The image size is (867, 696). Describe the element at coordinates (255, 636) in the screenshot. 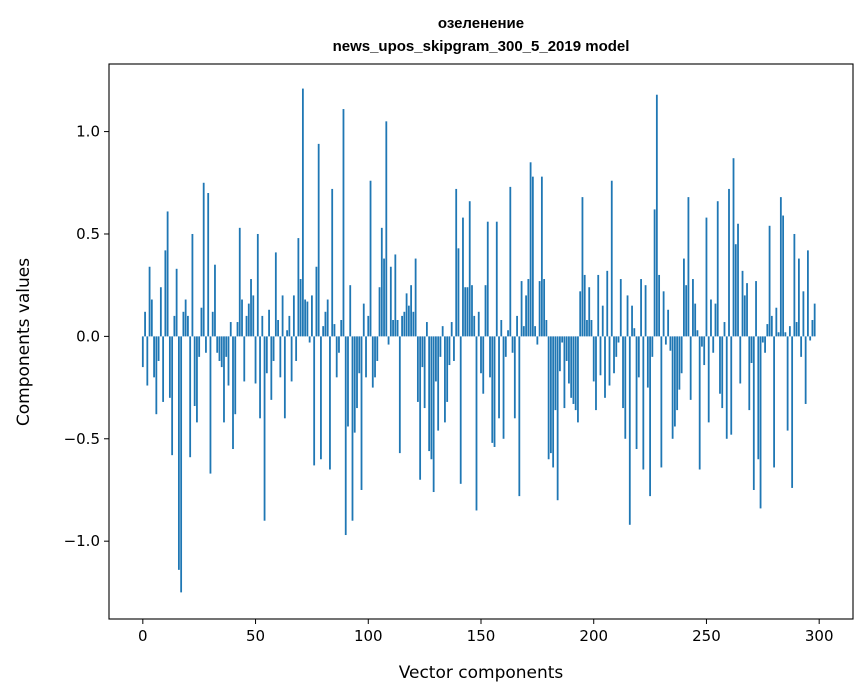

I see `x-tick-label: 50` at that location.